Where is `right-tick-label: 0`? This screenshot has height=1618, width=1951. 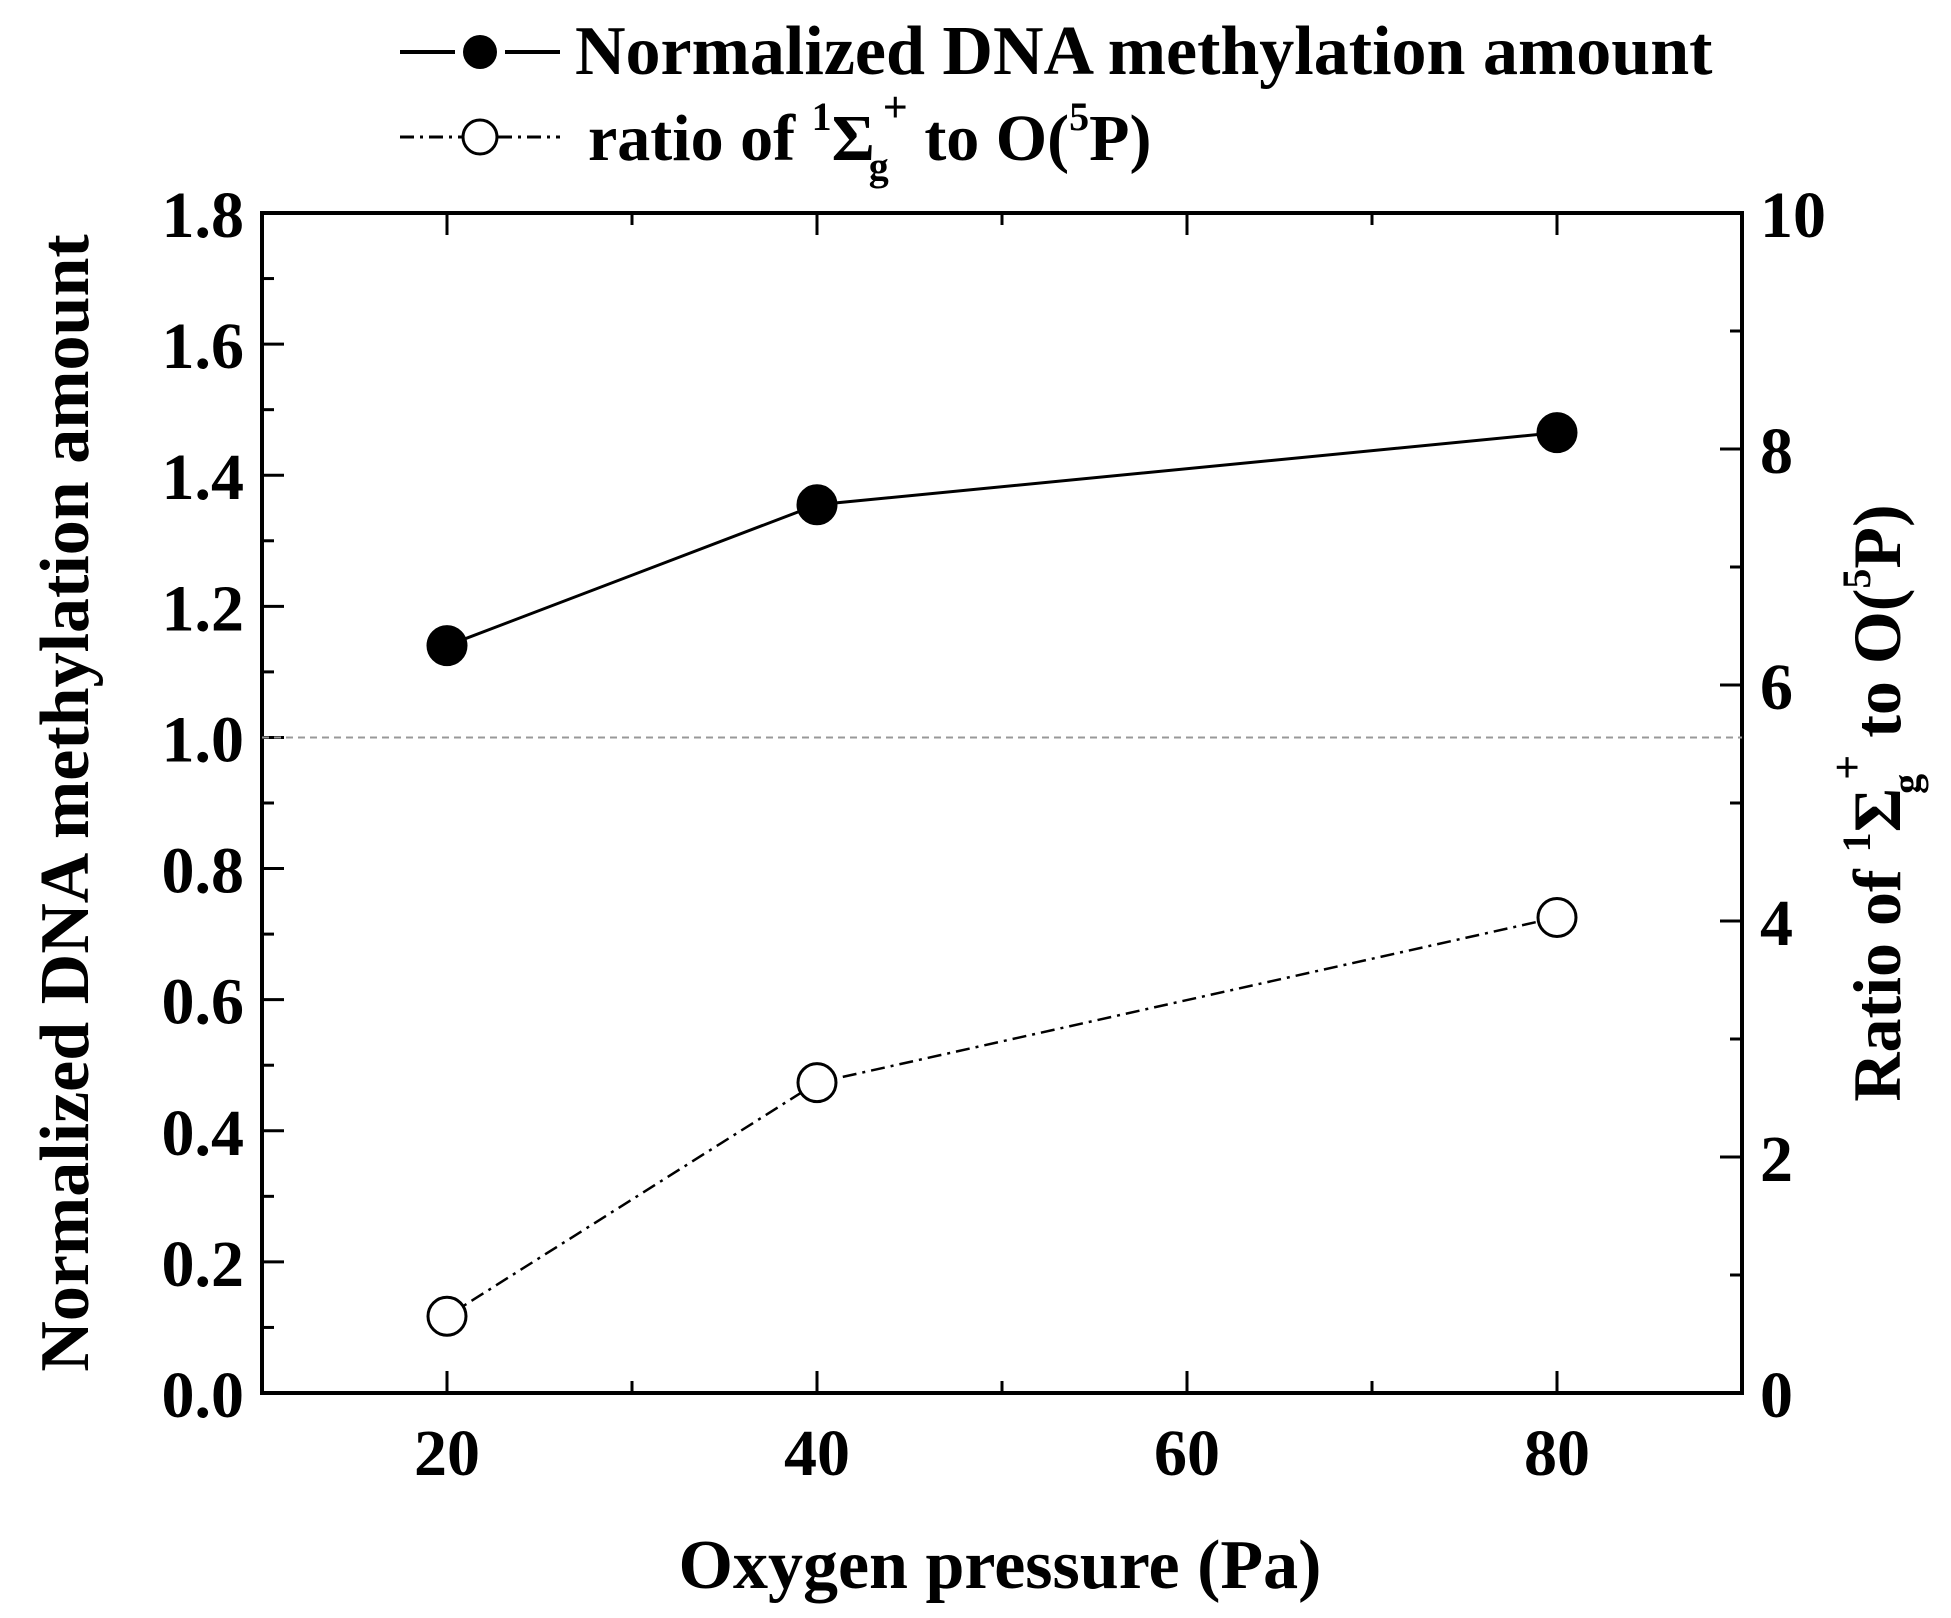 right-tick-label: 0 is located at coordinates (1776, 1395).